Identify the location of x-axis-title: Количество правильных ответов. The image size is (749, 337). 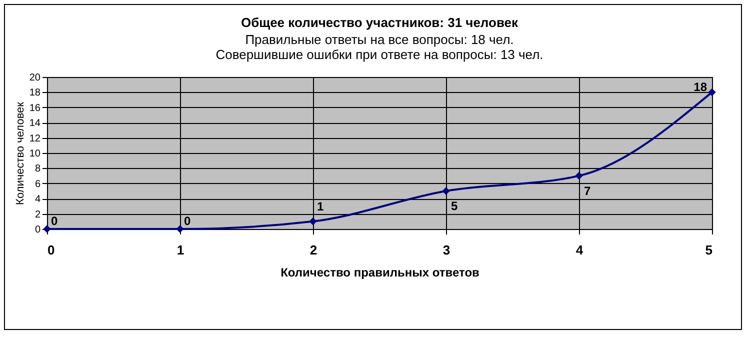
(380, 273).